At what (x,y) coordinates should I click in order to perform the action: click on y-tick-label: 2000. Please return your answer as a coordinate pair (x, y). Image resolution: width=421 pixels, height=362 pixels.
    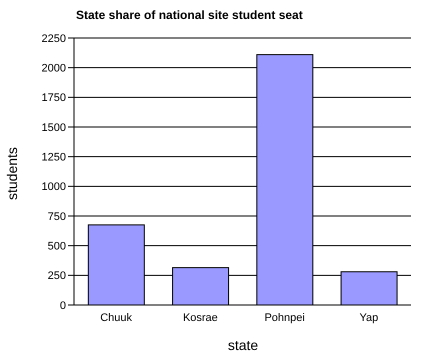
    Looking at the image, I should click on (54, 68).